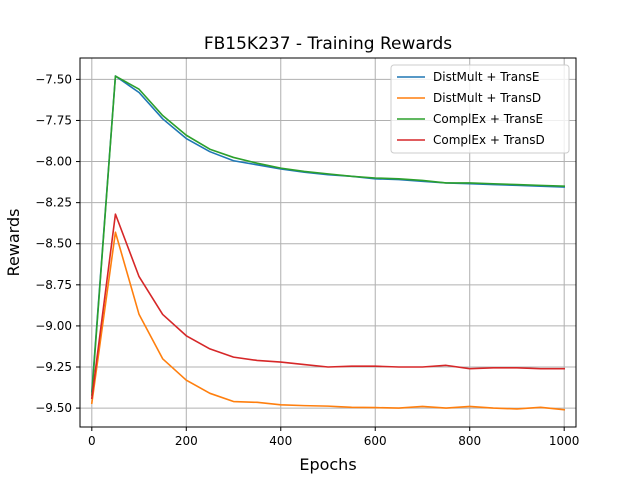  I want to click on x-tick-label: 800, so click(469, 441).